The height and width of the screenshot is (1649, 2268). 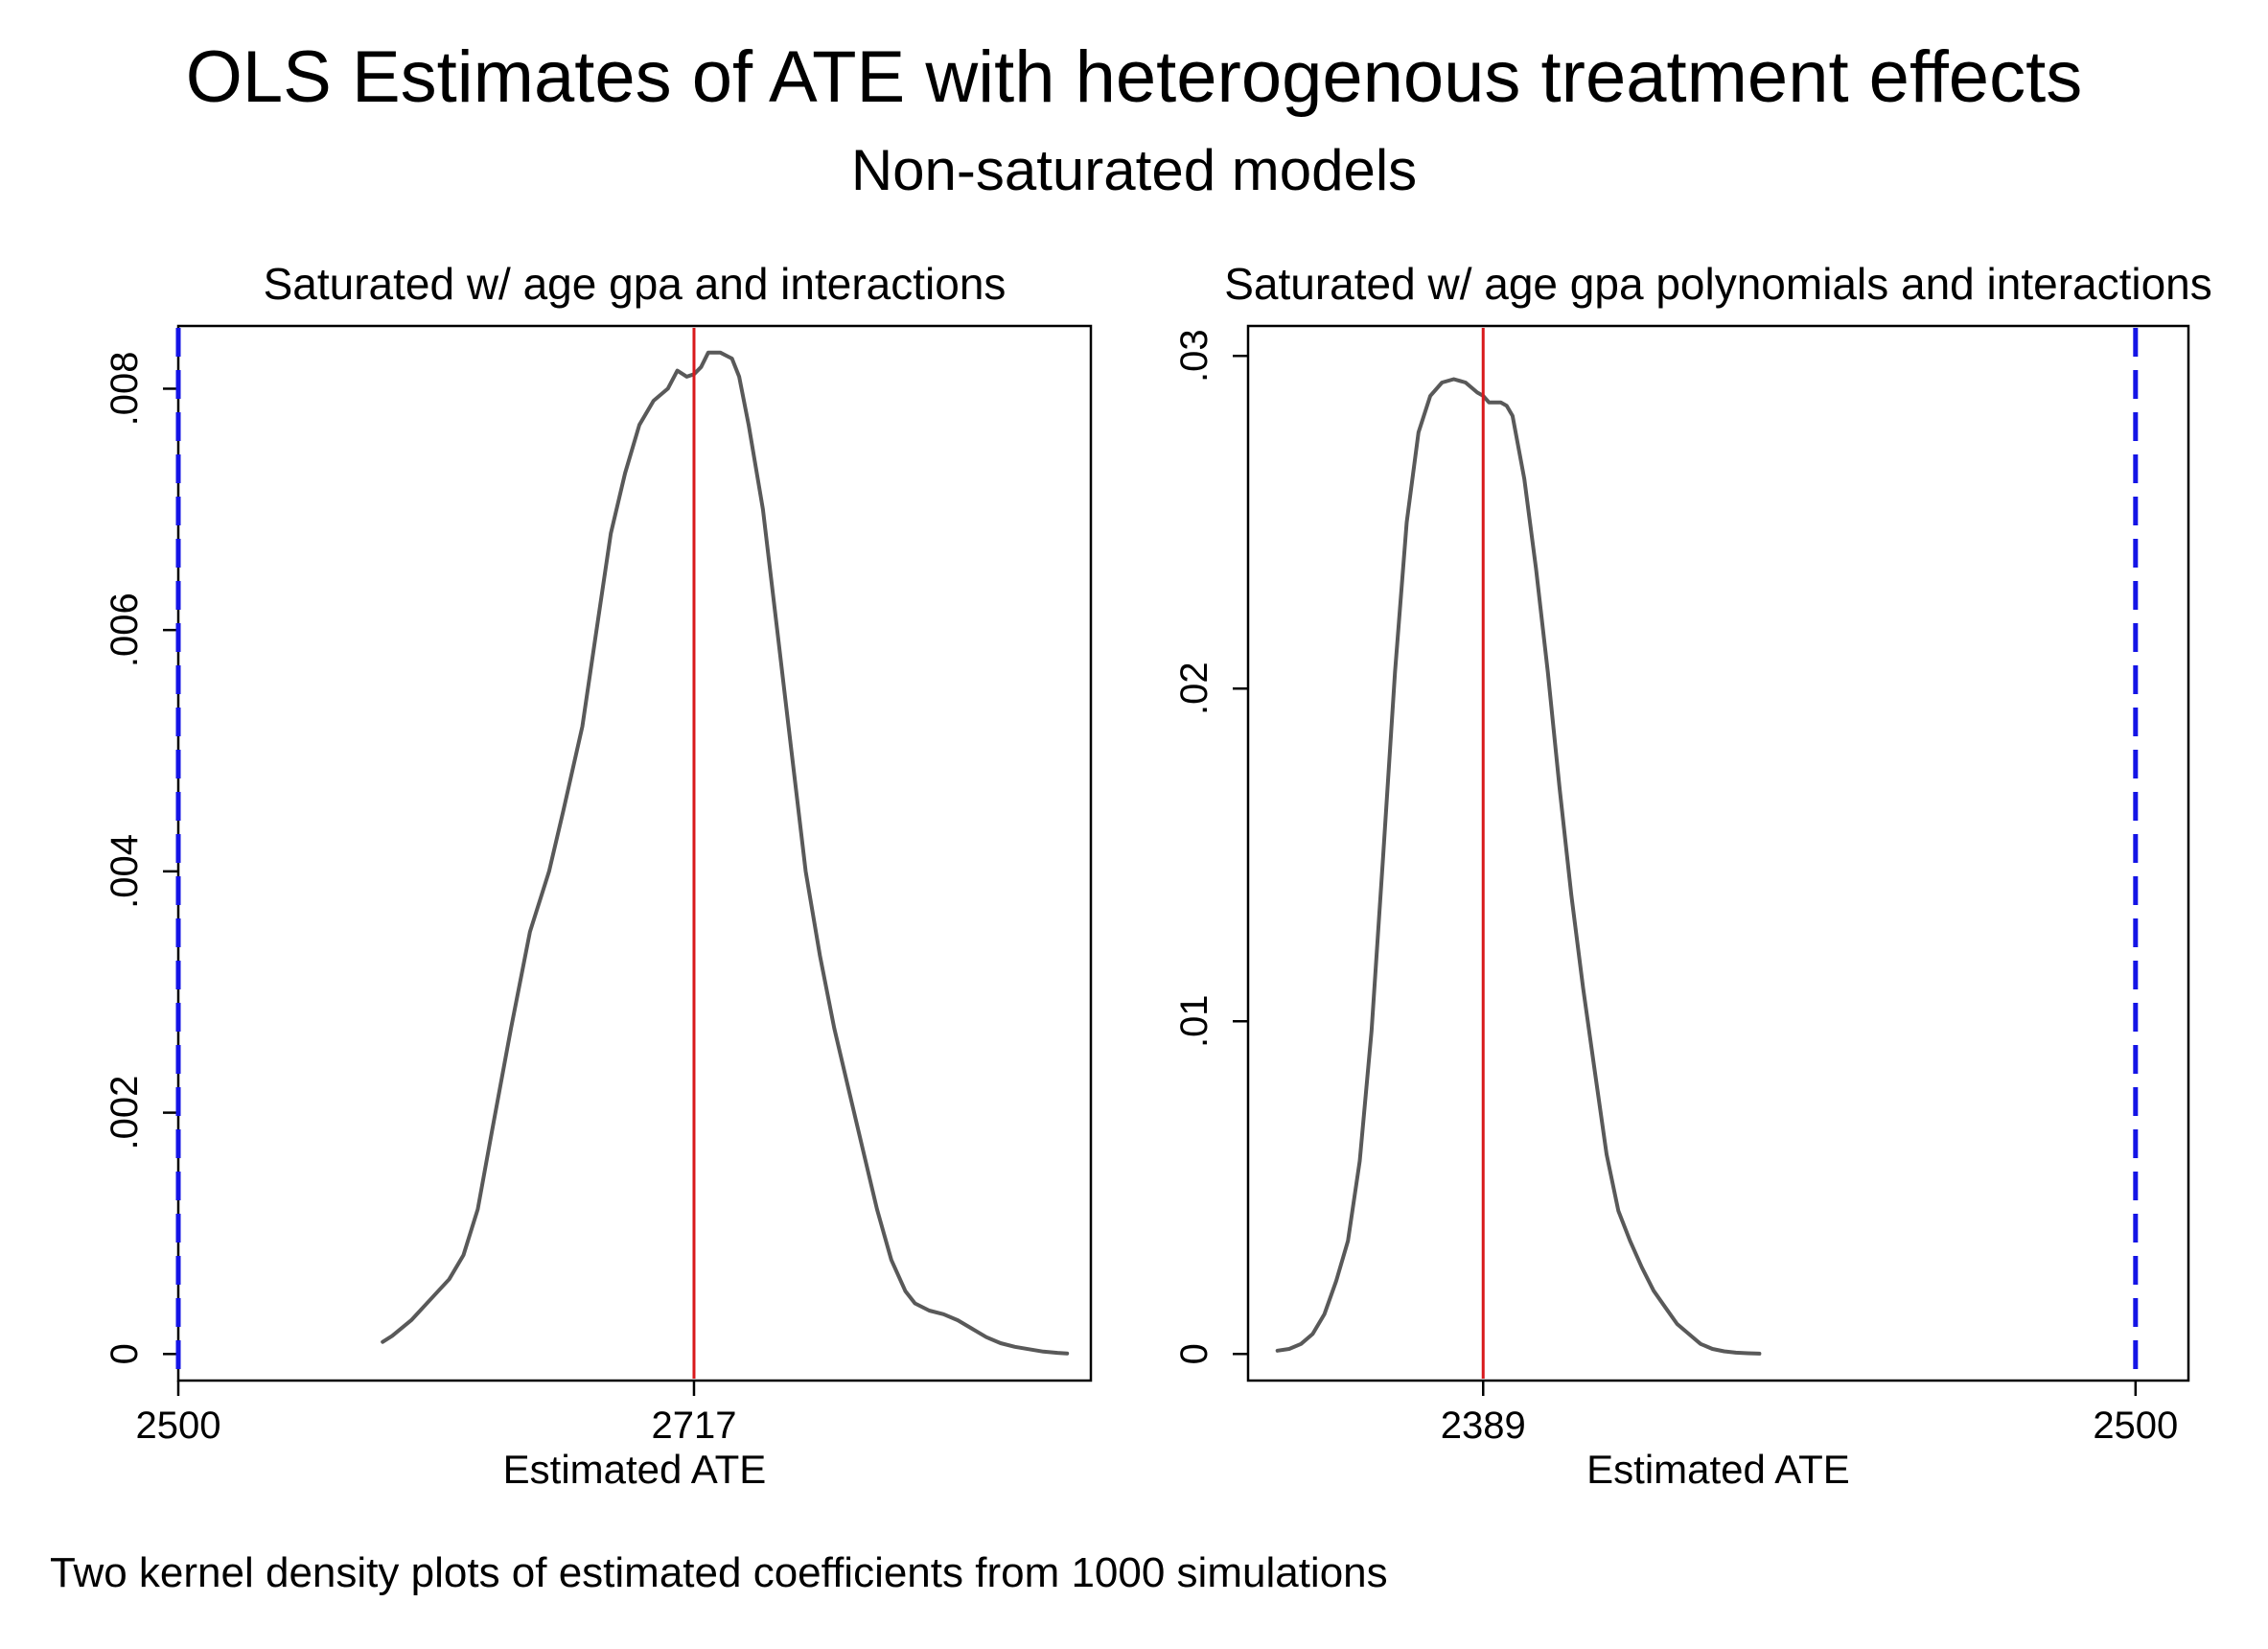 What do you see at coordinates (125, 390) in the screenshot?
I see `y-tick-label: .008` at bounding box center [125, 390].